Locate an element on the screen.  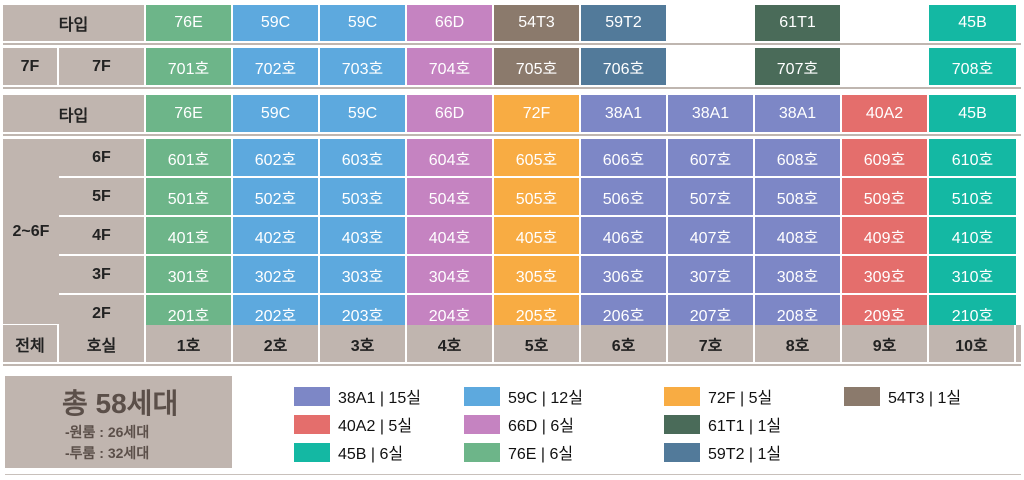
unit-cell: 307호 is located at coordinates (711, 274).